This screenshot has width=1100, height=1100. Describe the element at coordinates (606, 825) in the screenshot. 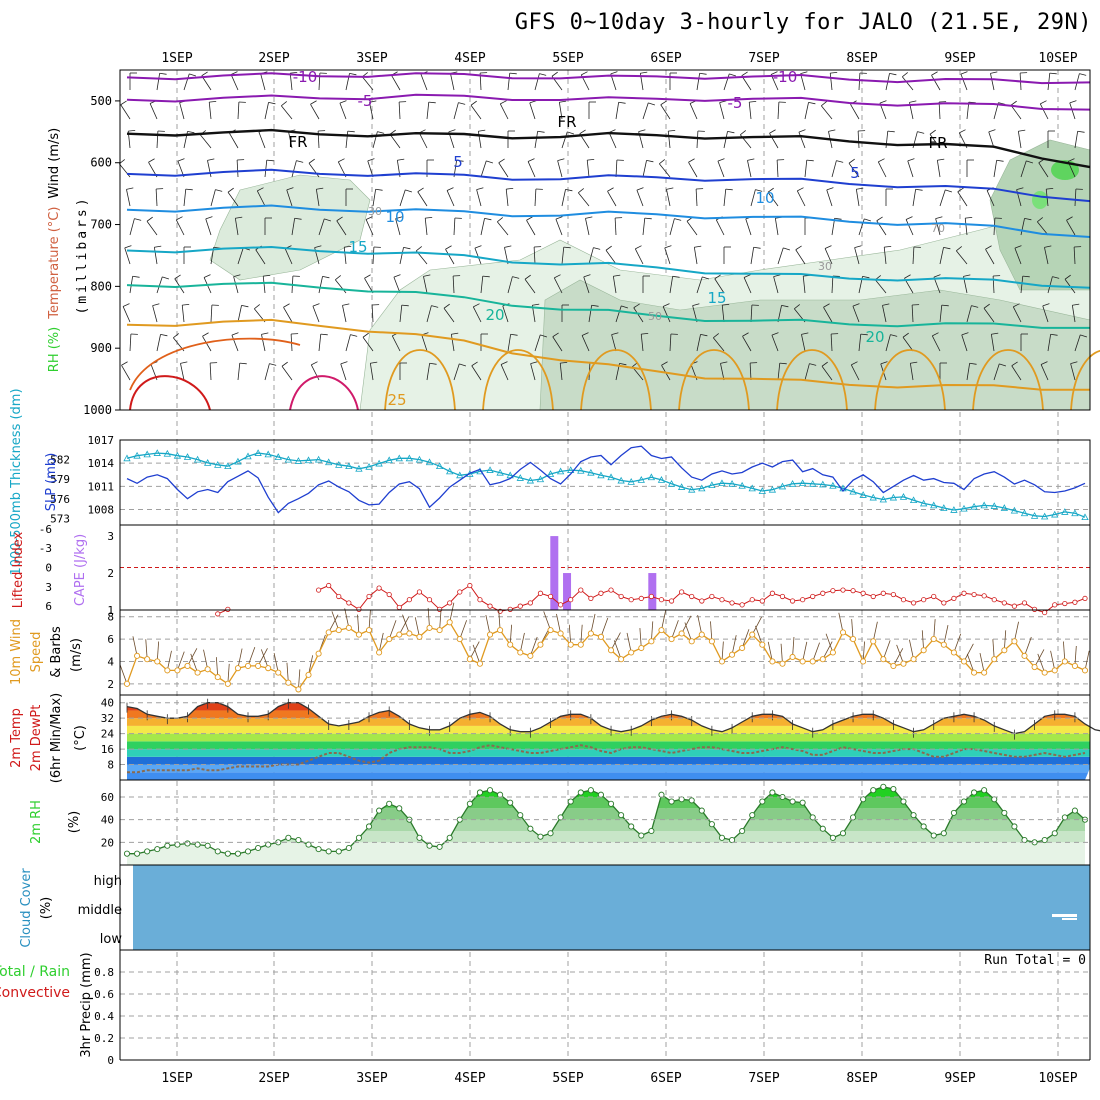

I see `rh-band` at that location.